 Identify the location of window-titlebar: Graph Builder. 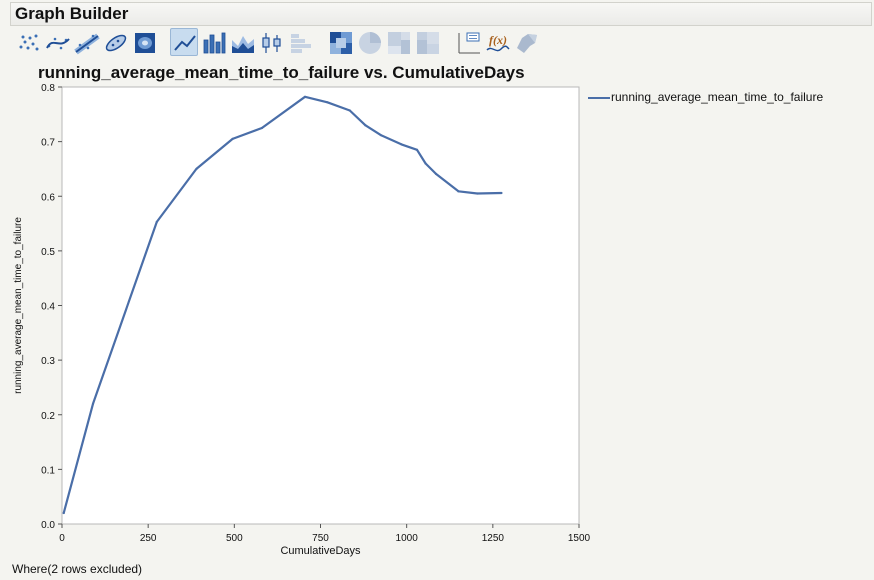
(441, 14).